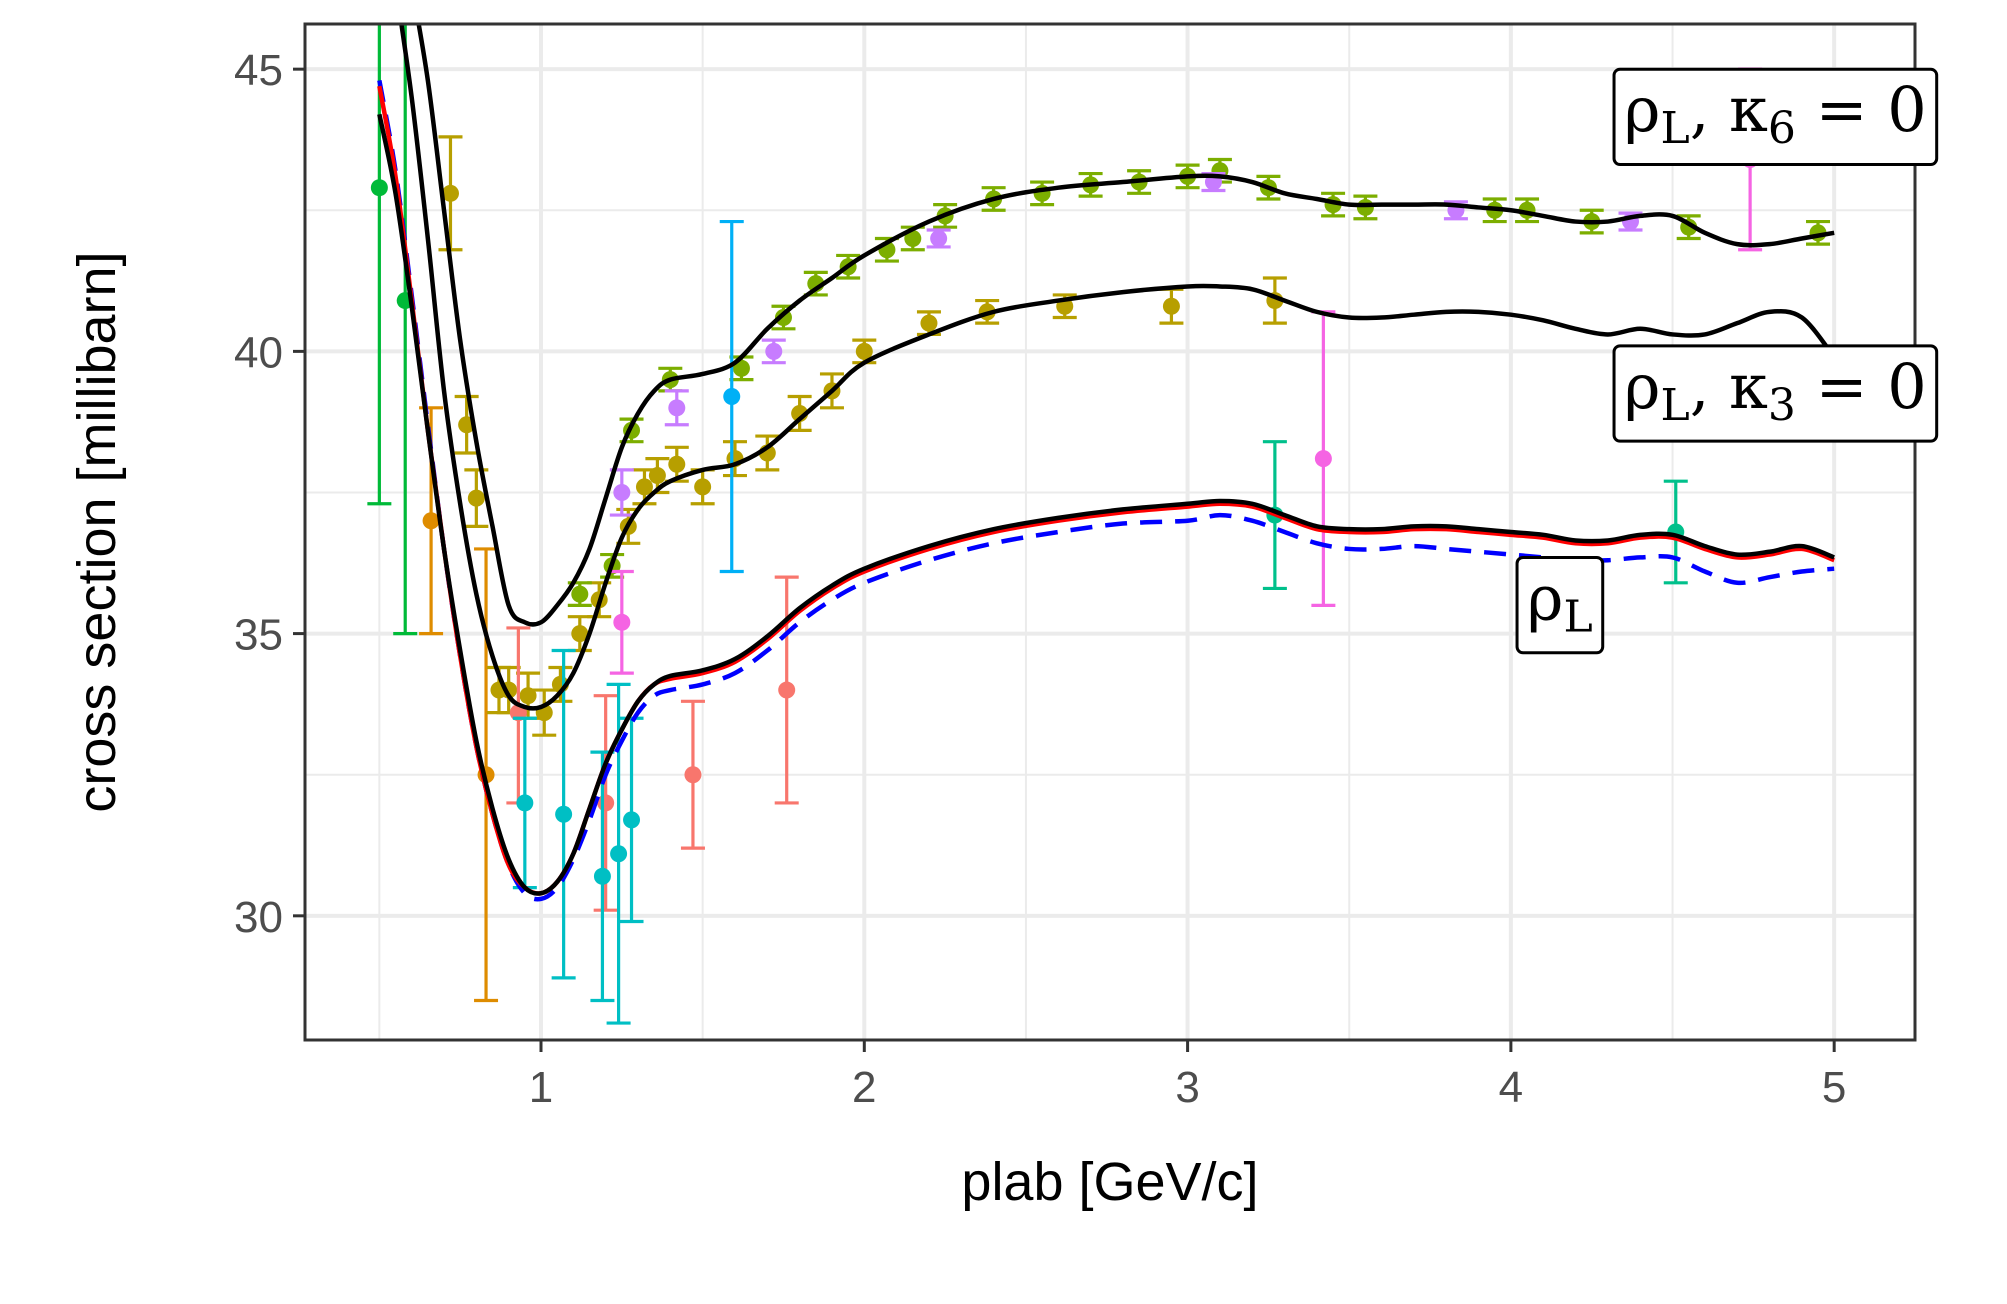 The image size is (2007, 1304). What do you see at coordinates (1187, 1087) in the screenshot?
I see `x-tick-label: 3` at bounding box center [1187, 1087].